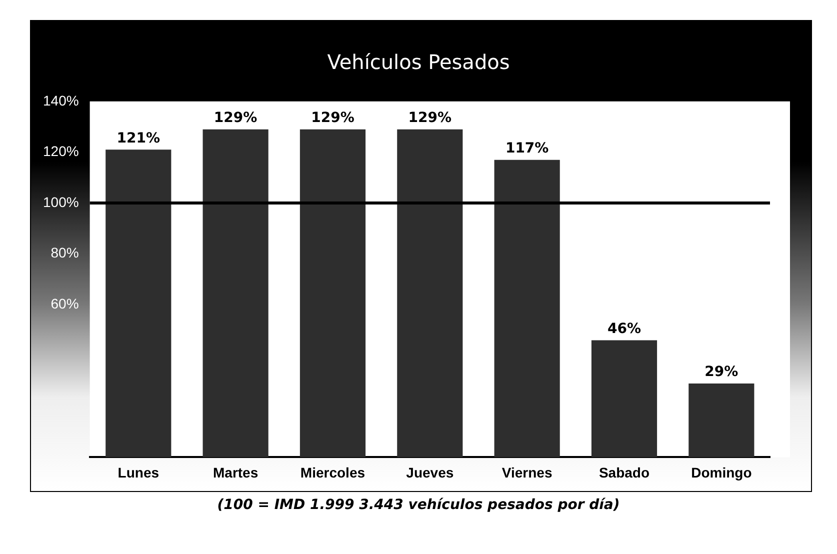 Image resolution: width=837 pixels, height=554 pixels. Describe the element at coordinates (64, 252) in the screenshot. I see `y-tick-label: 80%` at that location.